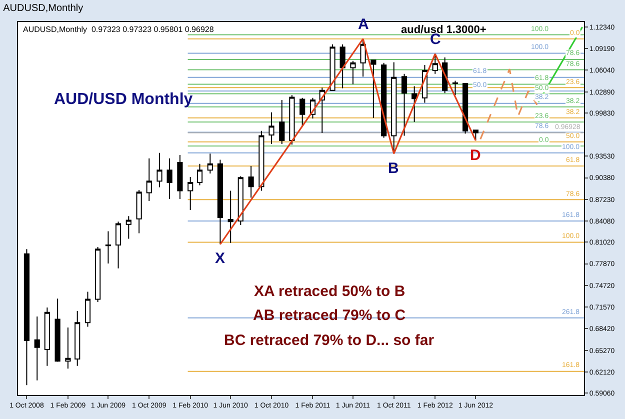 This screenshot has width=625, height=419. I want to click on annotation: XA retraced 50% to B, so click(330, 291).